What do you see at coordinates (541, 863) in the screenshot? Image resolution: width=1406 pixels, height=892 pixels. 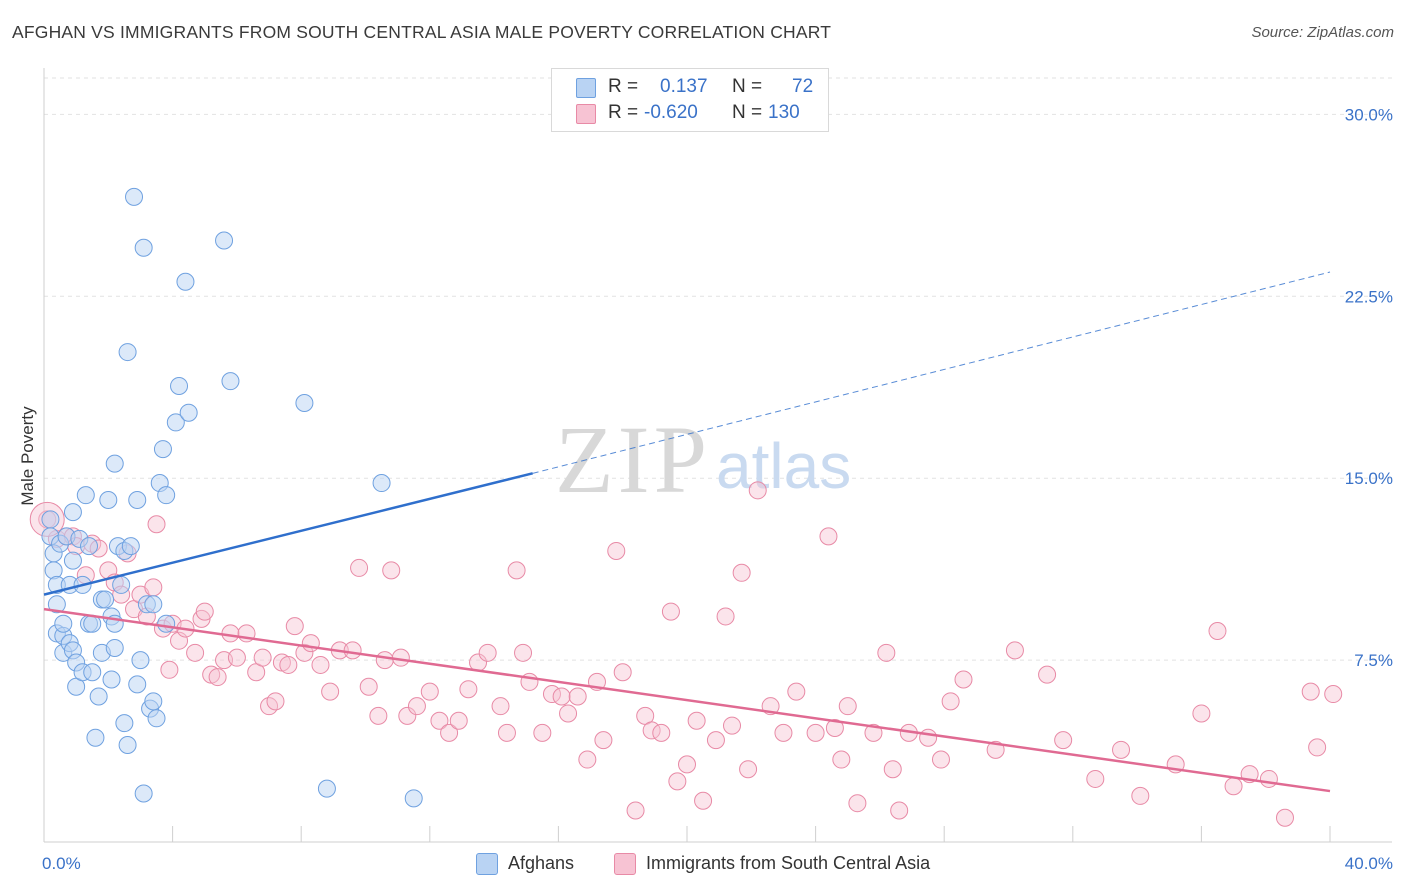 I see `afghans-label: Afghans` at bounding box center [541, 863].